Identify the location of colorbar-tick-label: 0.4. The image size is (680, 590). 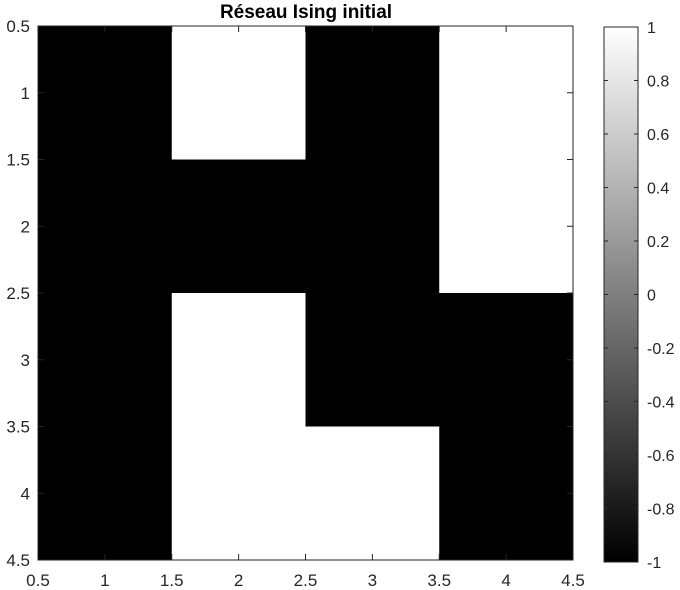
(658, 189).